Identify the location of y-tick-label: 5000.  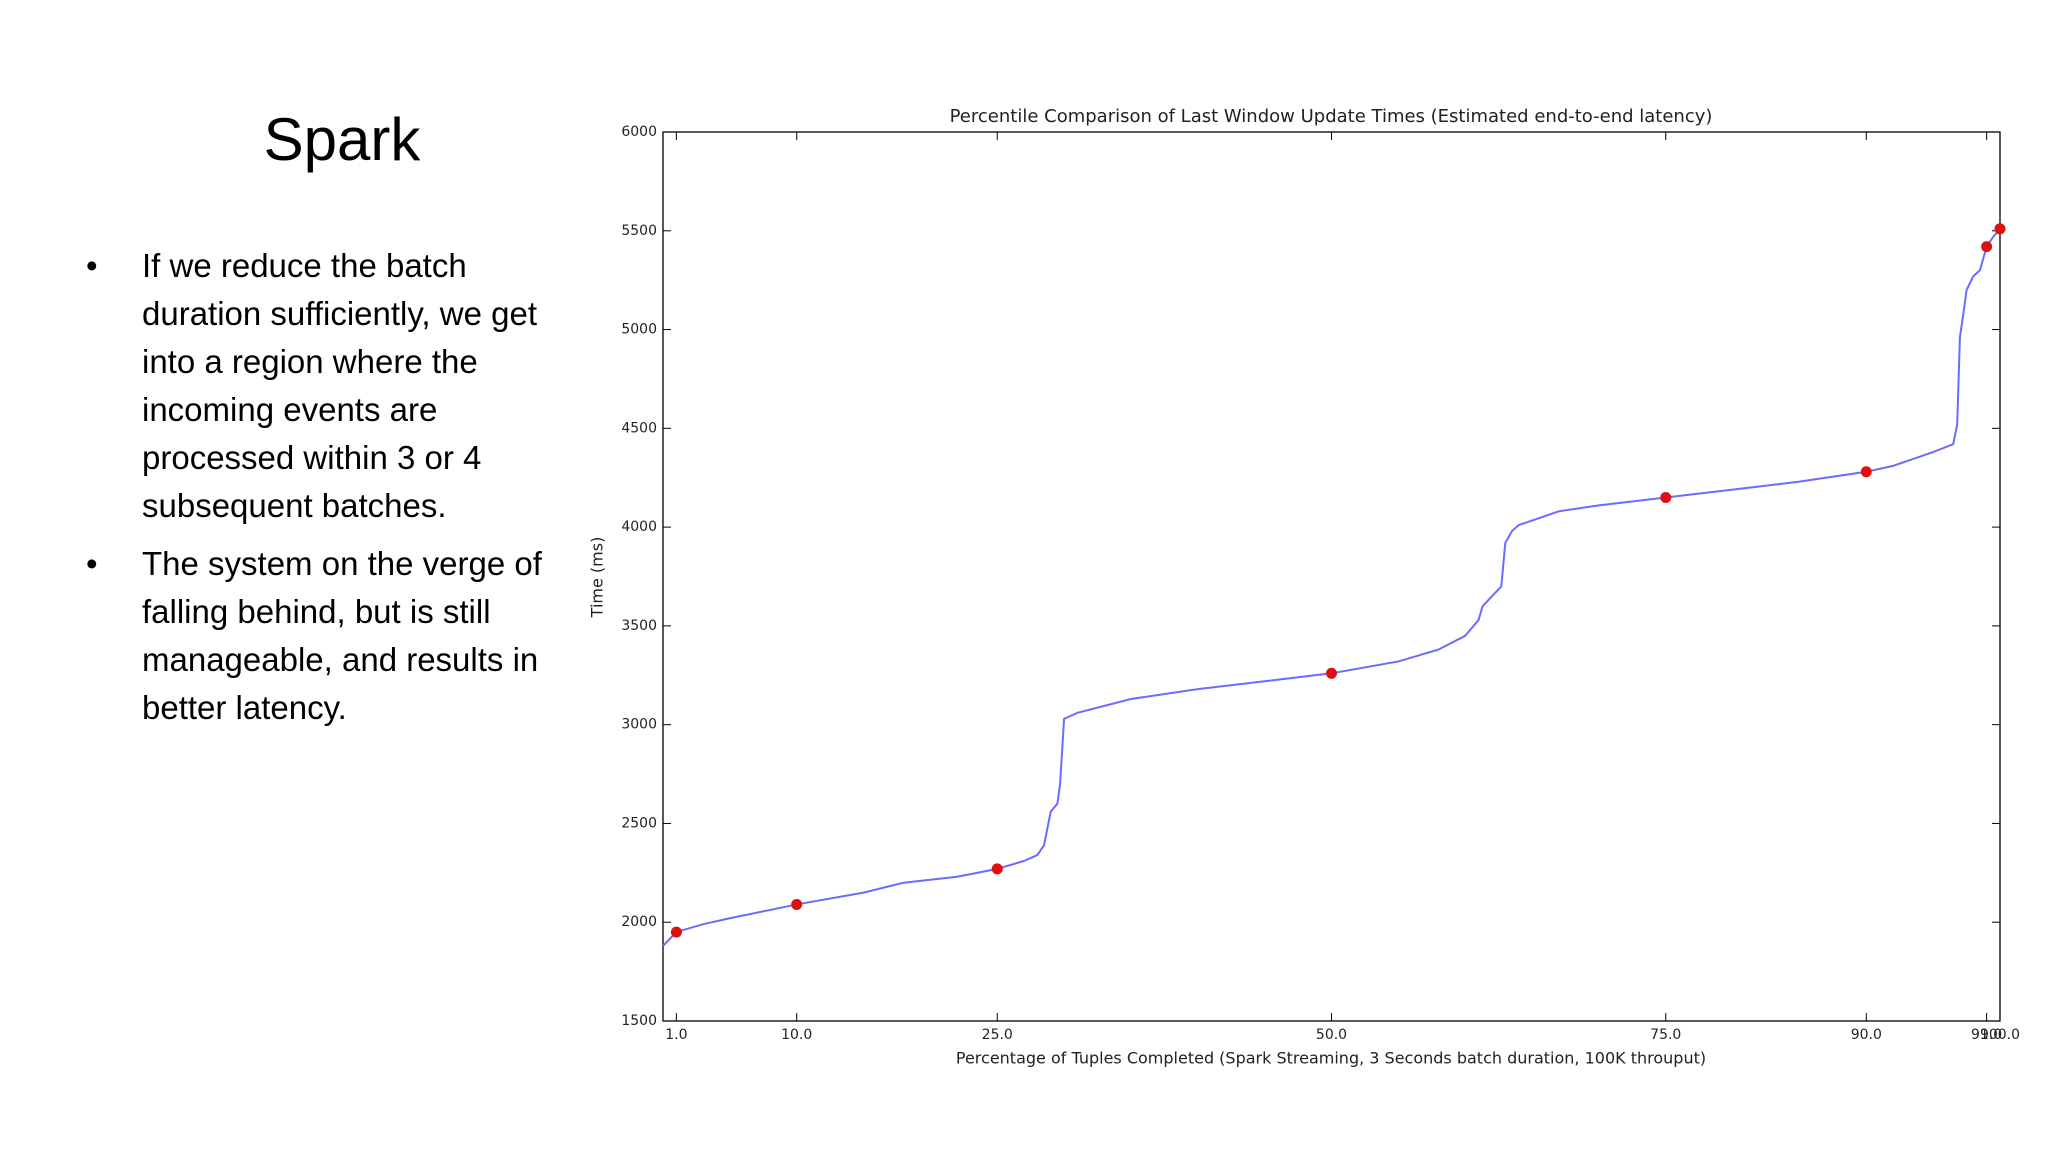
(639, 330).